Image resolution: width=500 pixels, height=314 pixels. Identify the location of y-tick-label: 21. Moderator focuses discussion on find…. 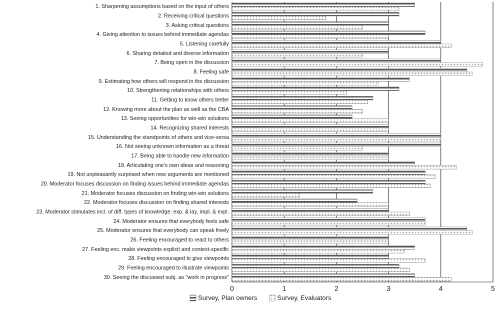
(156, 194).